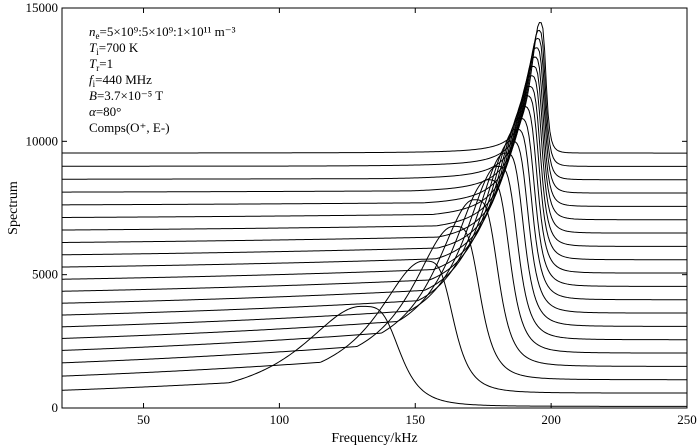 The image size is (700, 447). Describe the element at coordinates (374, 438) in the screenshot. I see `x-axis-label: Frequency/kHz` at that location.